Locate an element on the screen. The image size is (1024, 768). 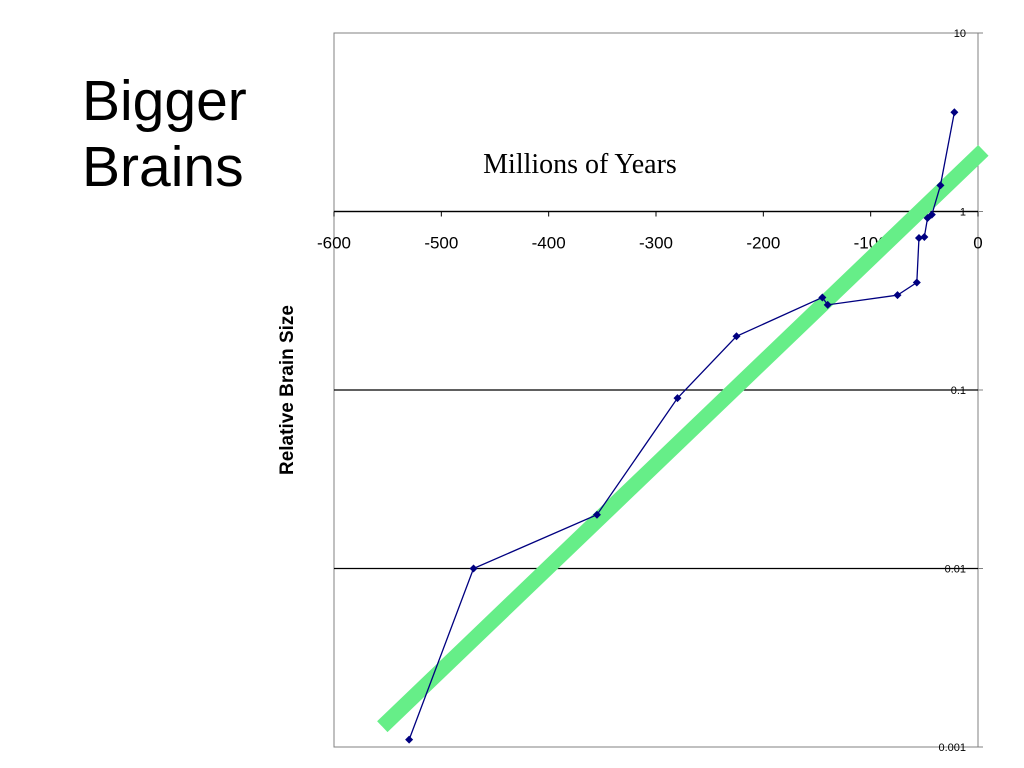
y-tick-label-3: 1 is located at coordinates (963, 213).